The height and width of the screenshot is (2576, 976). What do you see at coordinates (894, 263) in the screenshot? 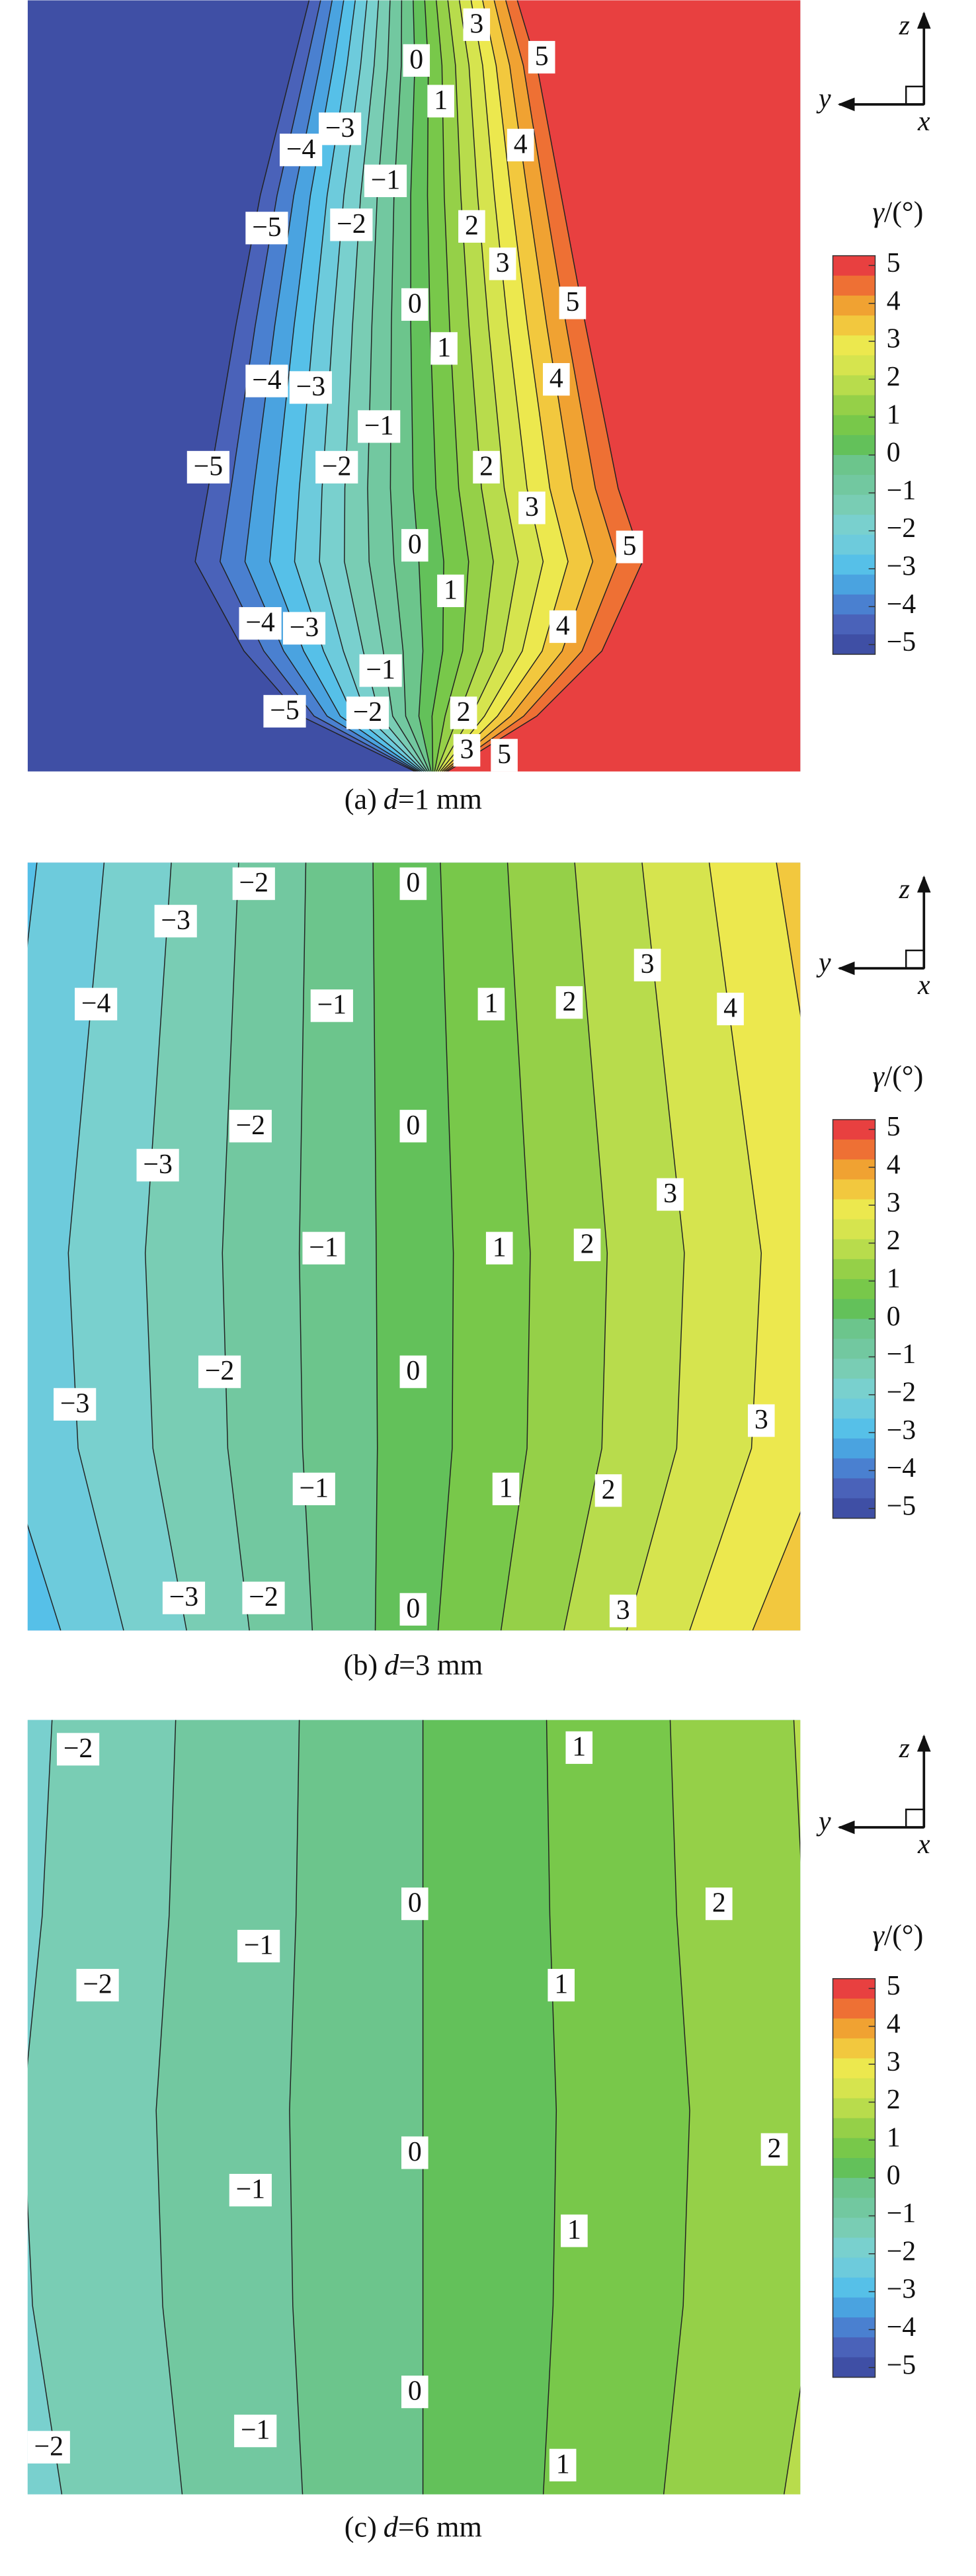
I see `colorbar-tick-label: 5` at bounding box center [894, 263].